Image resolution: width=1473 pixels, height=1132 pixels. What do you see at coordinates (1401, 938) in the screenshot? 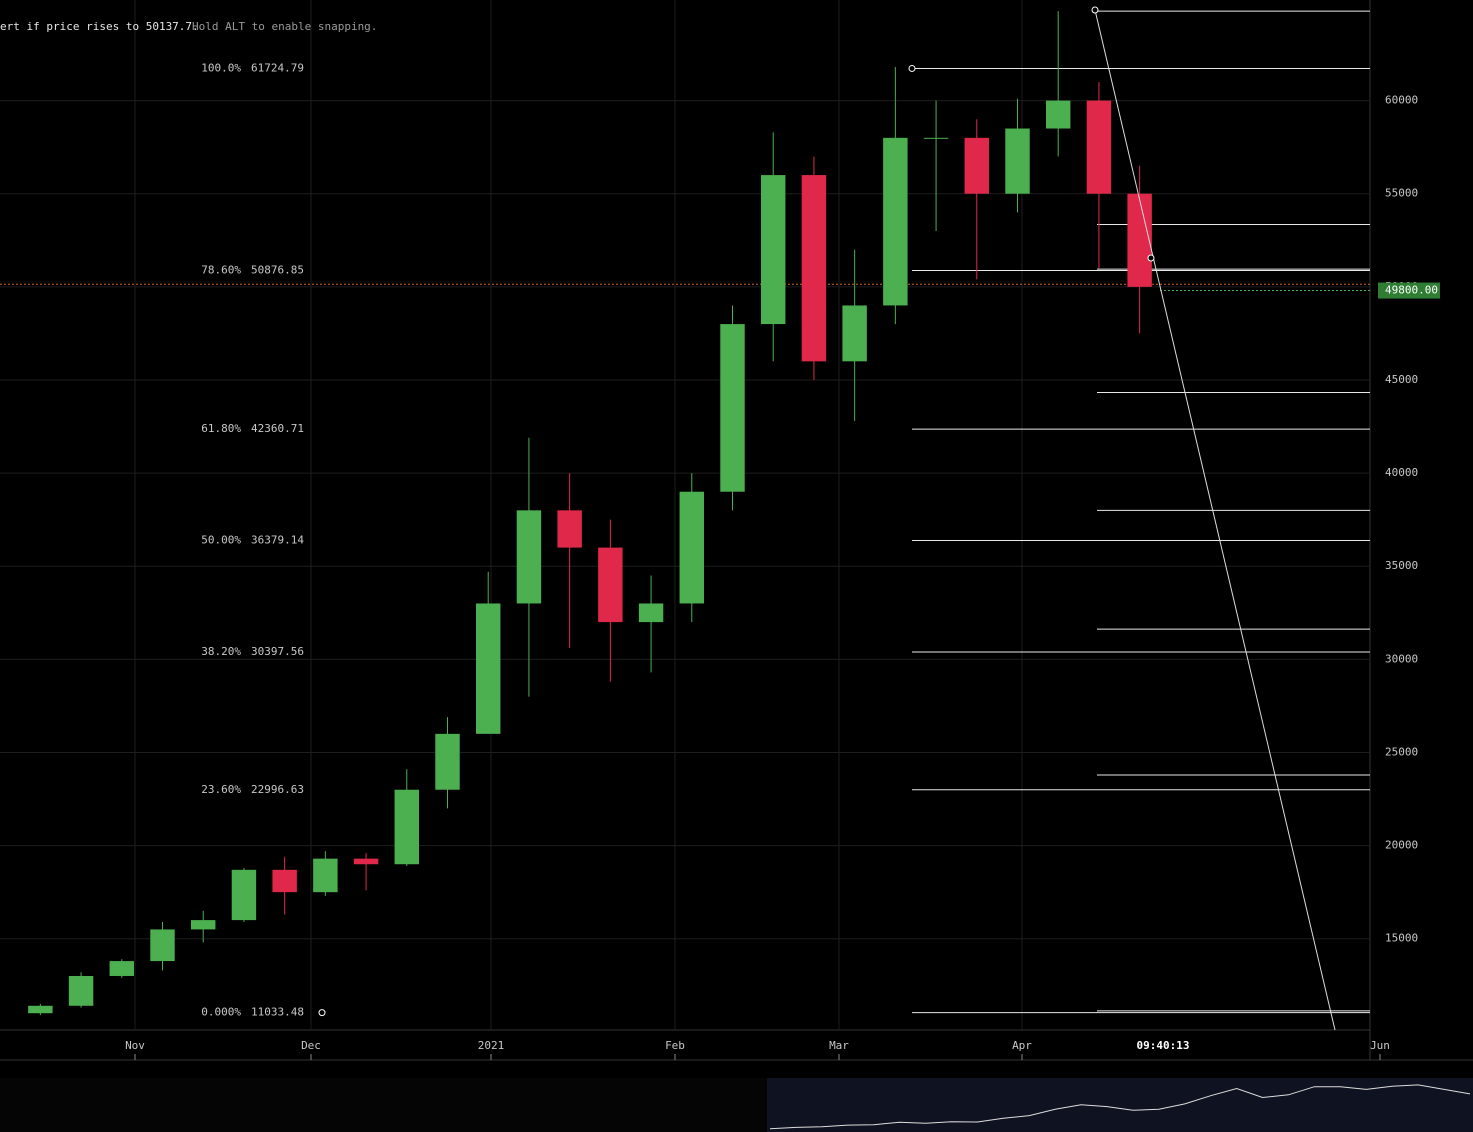
I see `y-tick-label: 15000` at bounding box center [1401, 938].